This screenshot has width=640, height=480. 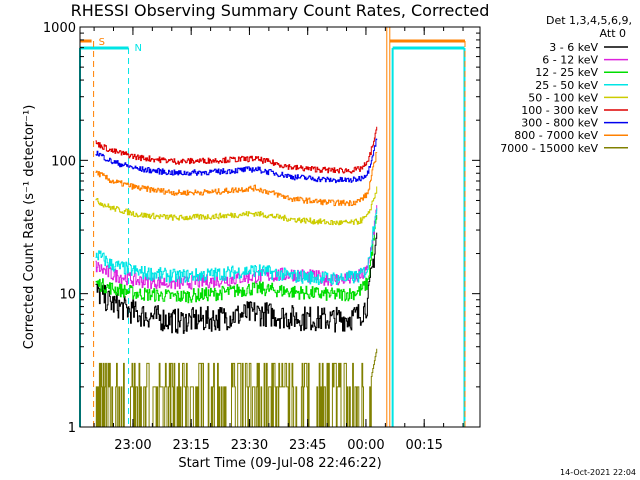 What do you see at coordinates (67, 295) in the screenshot?
I see `y-tick-label: 10` at bounding box center [67, 295].